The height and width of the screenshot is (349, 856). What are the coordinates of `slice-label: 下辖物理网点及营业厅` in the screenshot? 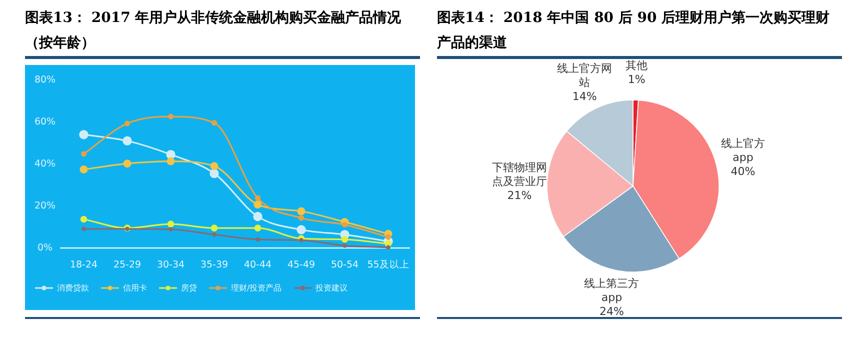 It's located at (519, 175).